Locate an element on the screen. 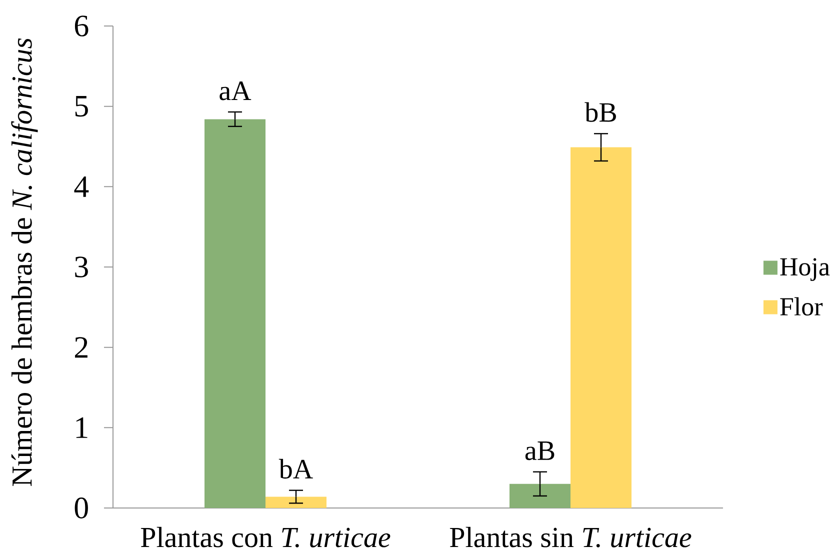 The width and height of the screenshot is (837, 550). data-label: bA is located at coordinates (295, 468).